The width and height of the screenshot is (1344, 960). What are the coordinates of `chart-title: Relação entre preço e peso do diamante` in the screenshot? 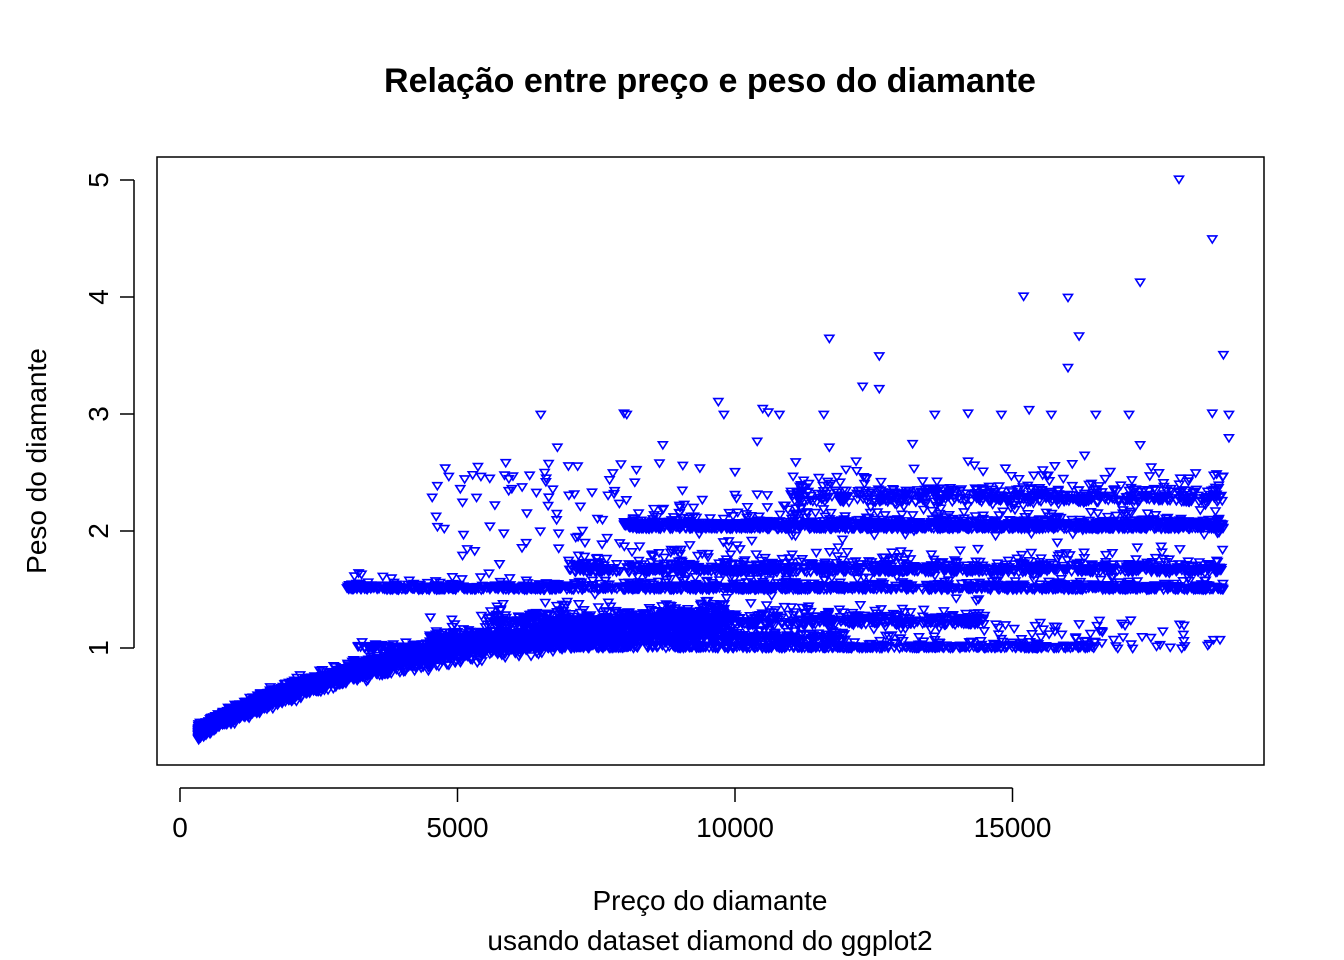 It's located at (710, 81).